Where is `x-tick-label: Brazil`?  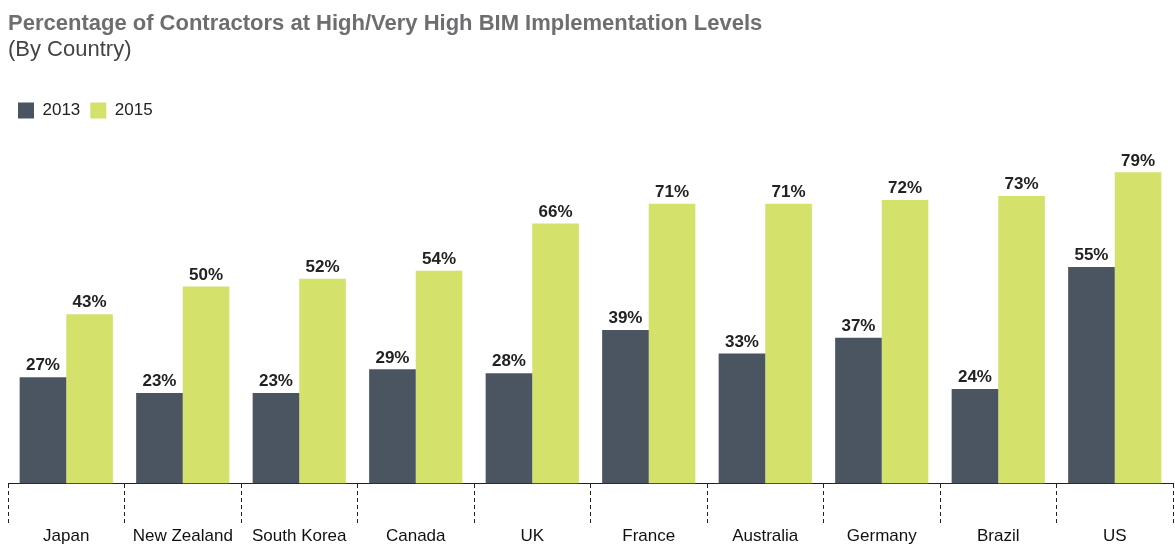 x-tick-label: Brazil is located at coordinates (998, 536).